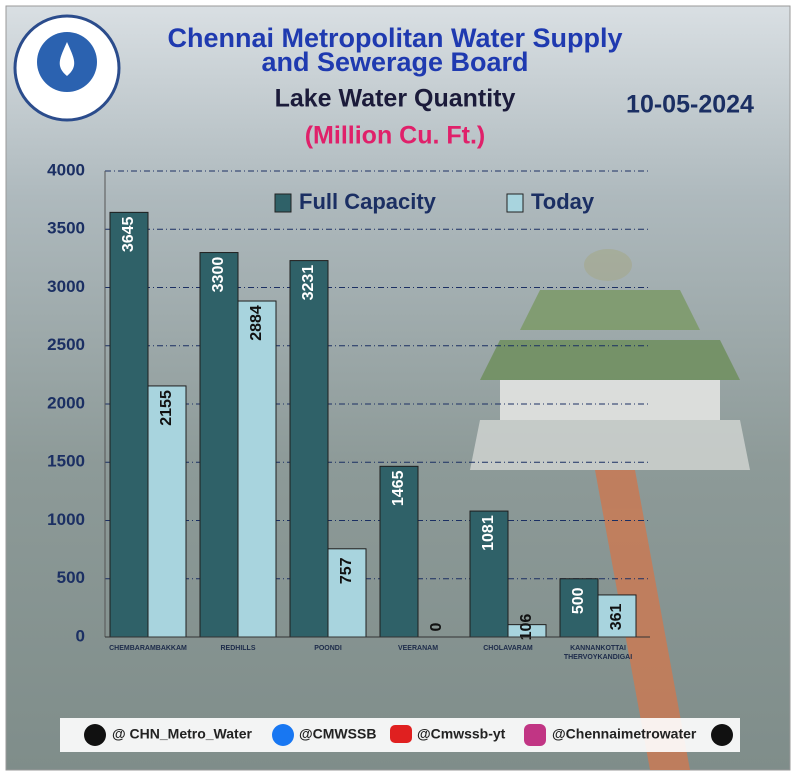  Describe the element at coordinates (182, 734) in the screenshot. I see `footer-handle: @ CHN_Metro_Water` at that location.